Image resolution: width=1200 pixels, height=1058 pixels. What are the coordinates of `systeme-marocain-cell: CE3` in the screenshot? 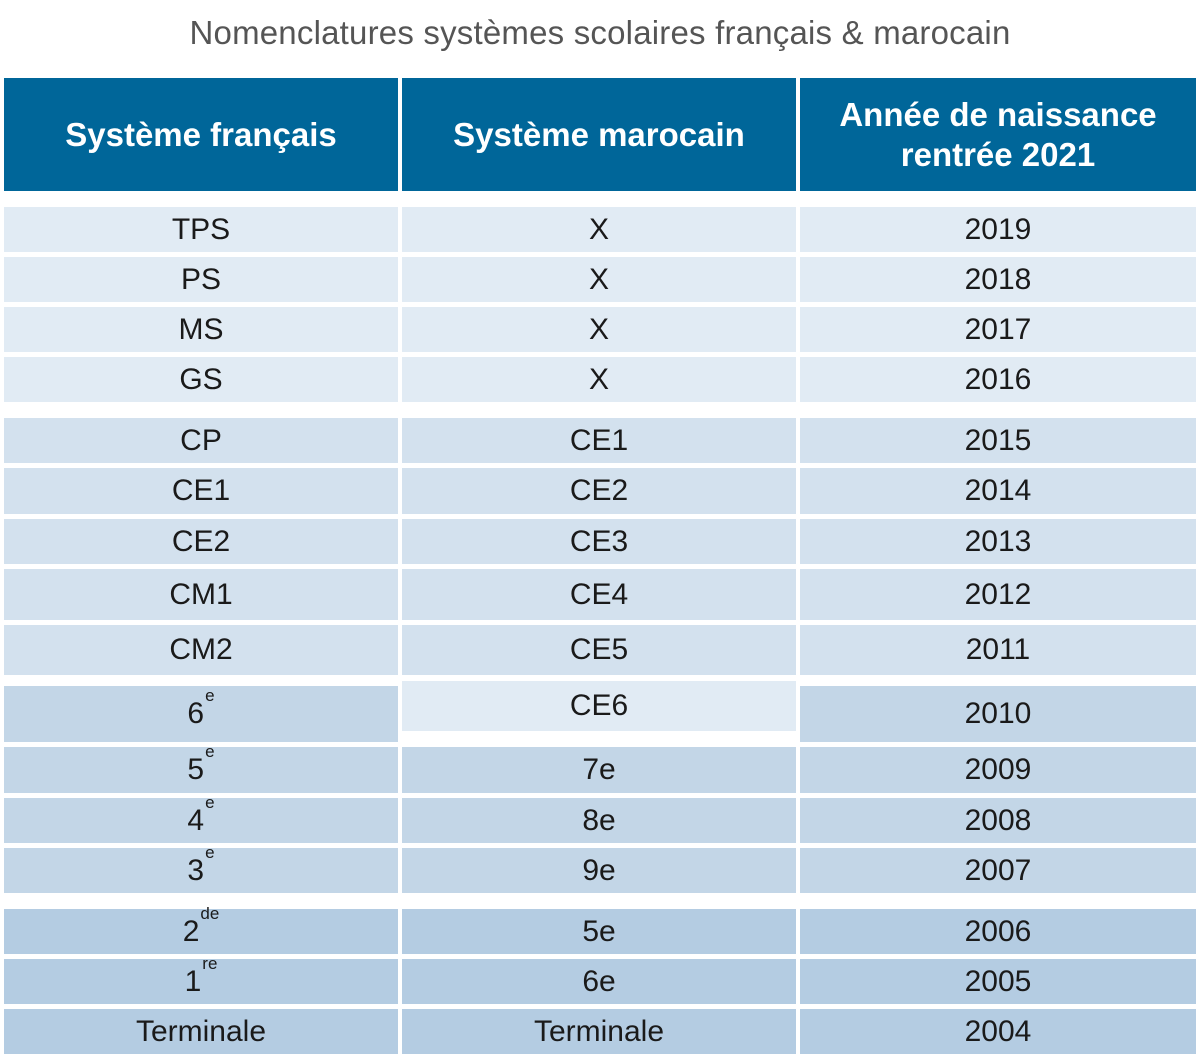 It's located at (599, 541).